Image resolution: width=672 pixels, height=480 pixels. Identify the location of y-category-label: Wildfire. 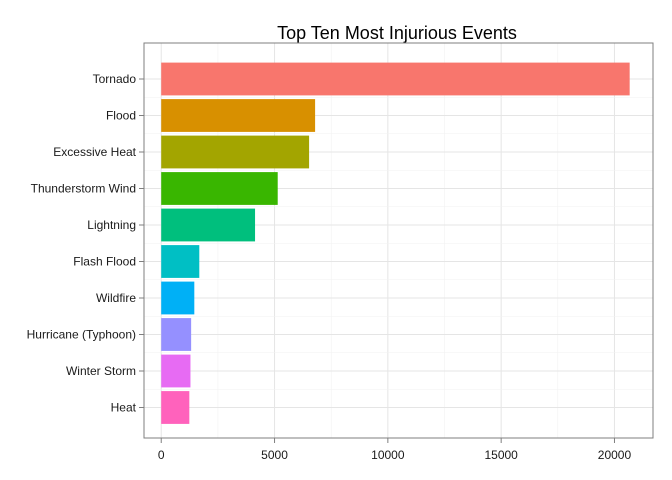
(116, 298).